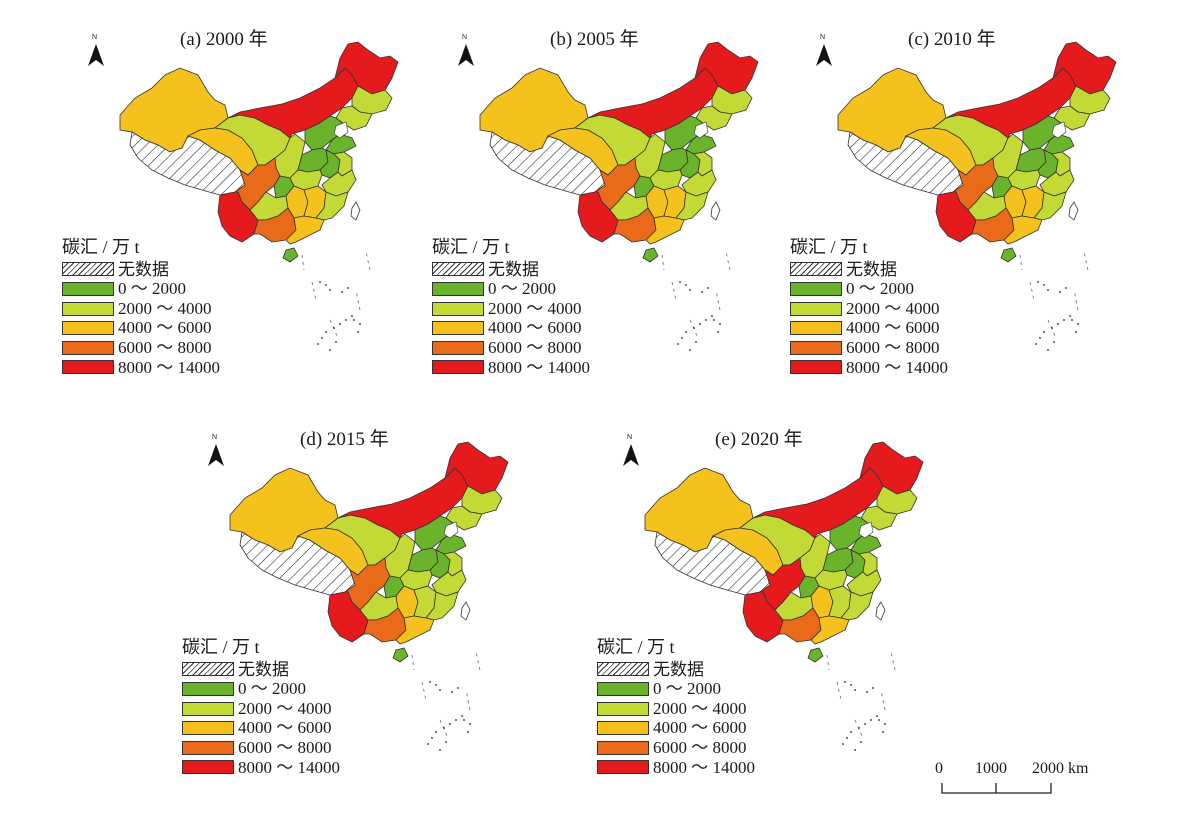  I want to click on scale-tick-2000: 2000 km, so click(1060, 768).